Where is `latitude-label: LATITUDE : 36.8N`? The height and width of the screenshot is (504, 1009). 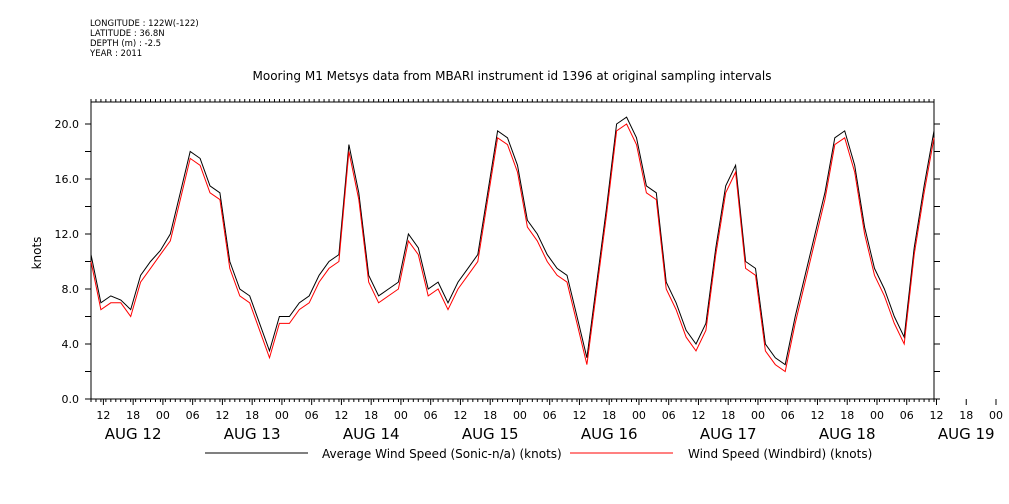 latitude-label: LATITUDE : 36.8N is located at coordinates (127, 34).